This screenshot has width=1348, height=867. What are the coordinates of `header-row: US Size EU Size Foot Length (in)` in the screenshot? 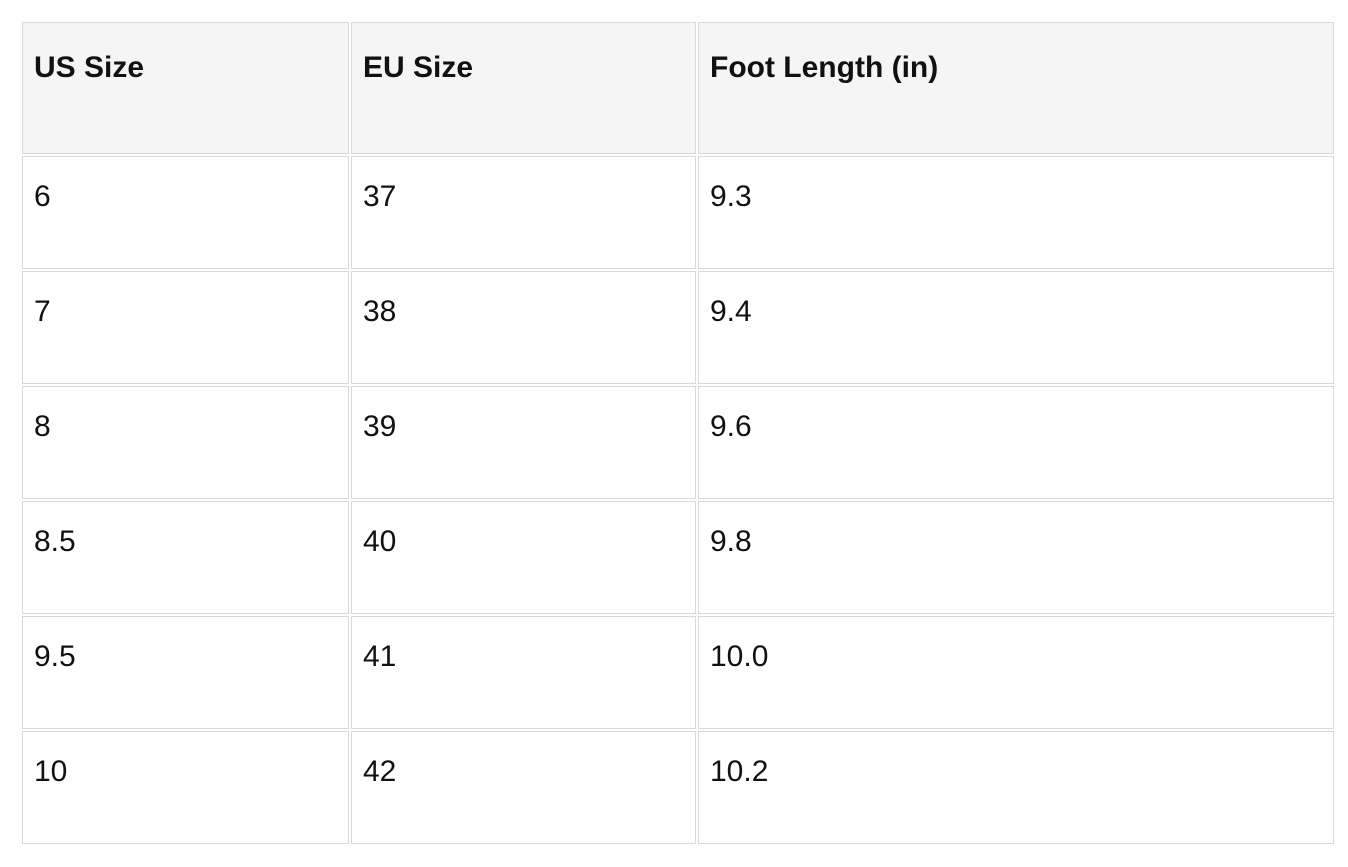 It's located at (678, 88).